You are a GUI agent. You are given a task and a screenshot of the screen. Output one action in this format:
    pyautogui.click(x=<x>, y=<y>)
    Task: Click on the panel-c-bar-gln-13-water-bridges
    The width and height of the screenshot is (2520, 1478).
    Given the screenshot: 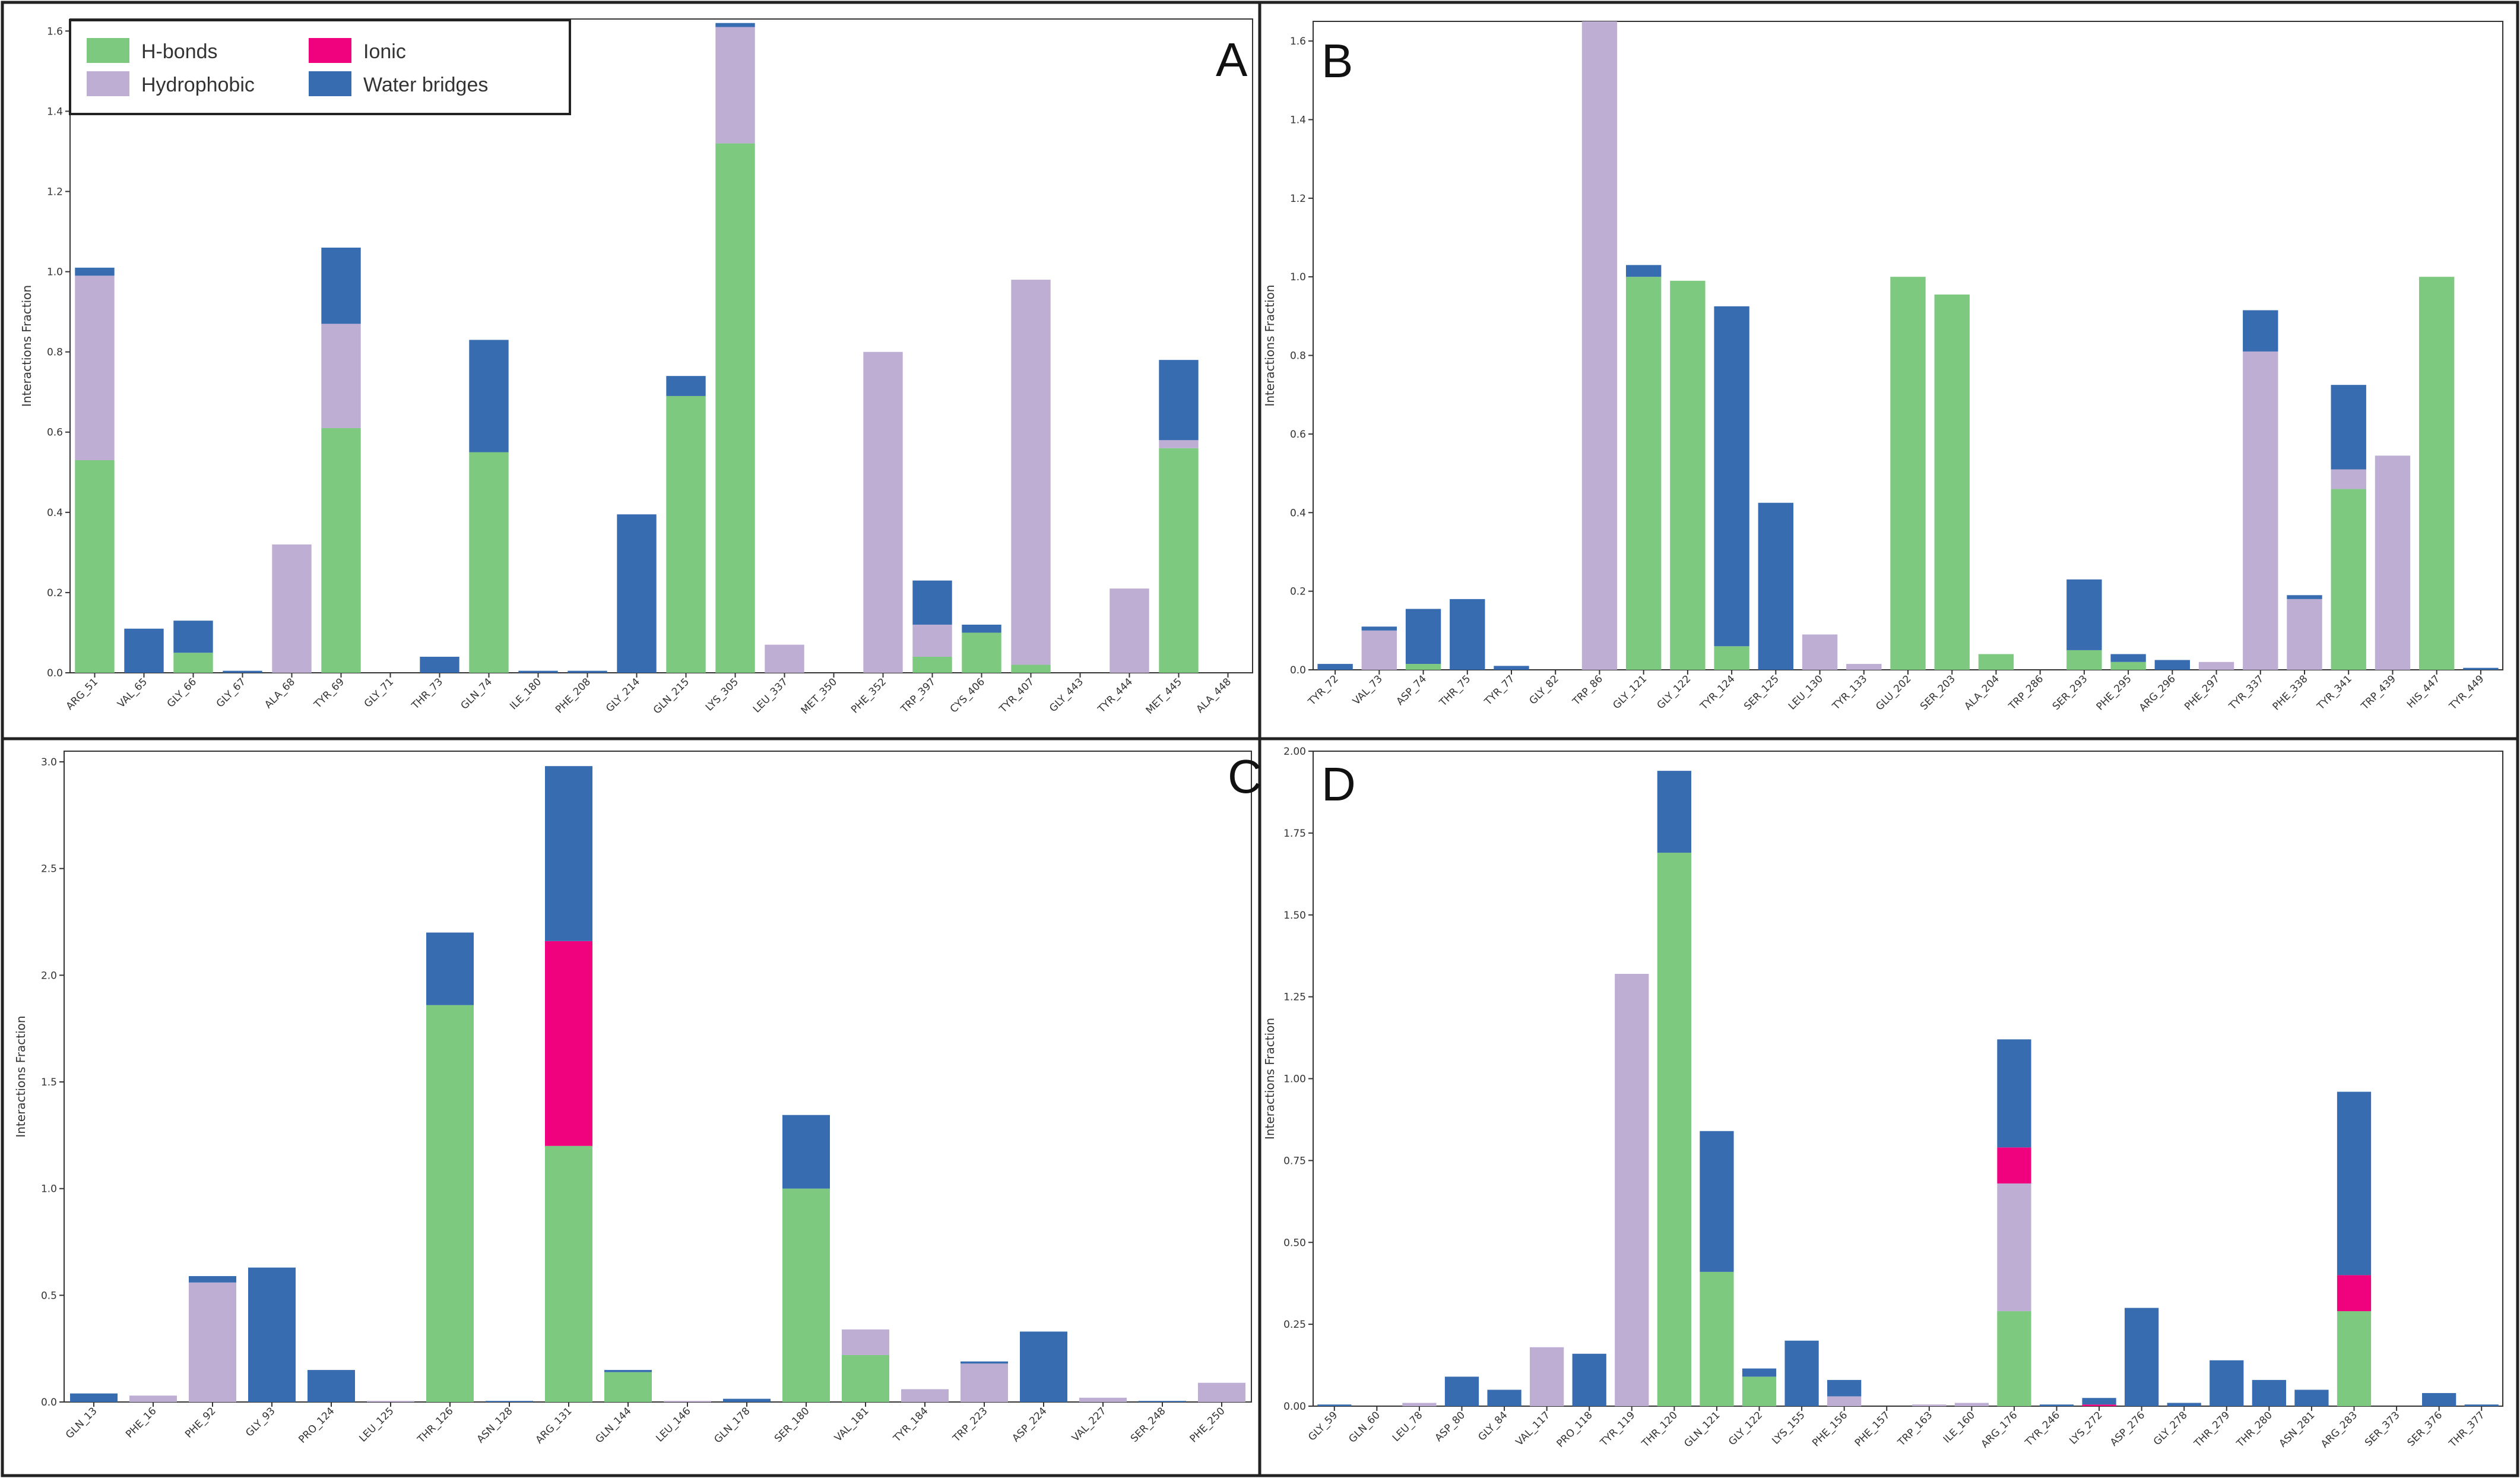 What is the action you would take?
    pyautogui.click(x=94, y=1397)
    